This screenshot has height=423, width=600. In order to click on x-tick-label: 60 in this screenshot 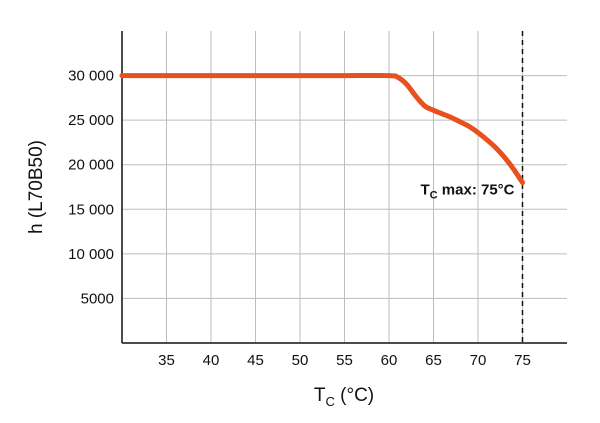, I will do `click(389, 360)`.